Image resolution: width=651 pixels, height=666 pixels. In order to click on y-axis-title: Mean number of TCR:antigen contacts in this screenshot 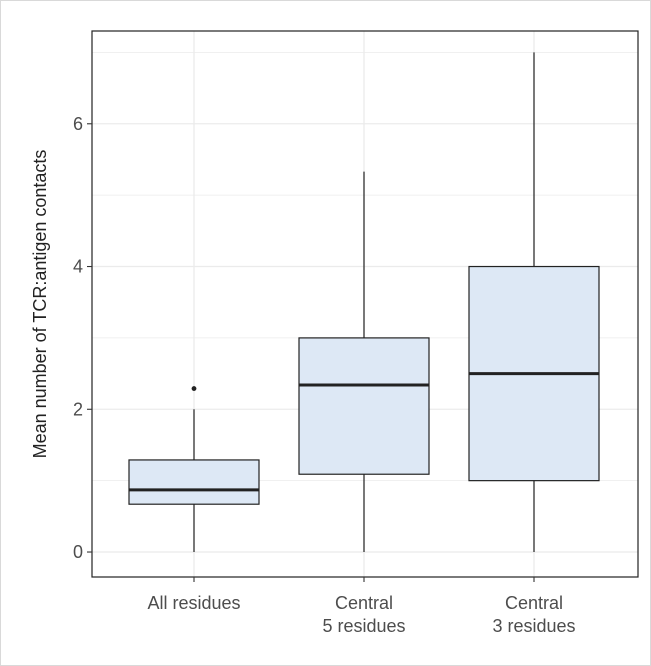, I will do `click(40, 304)`.